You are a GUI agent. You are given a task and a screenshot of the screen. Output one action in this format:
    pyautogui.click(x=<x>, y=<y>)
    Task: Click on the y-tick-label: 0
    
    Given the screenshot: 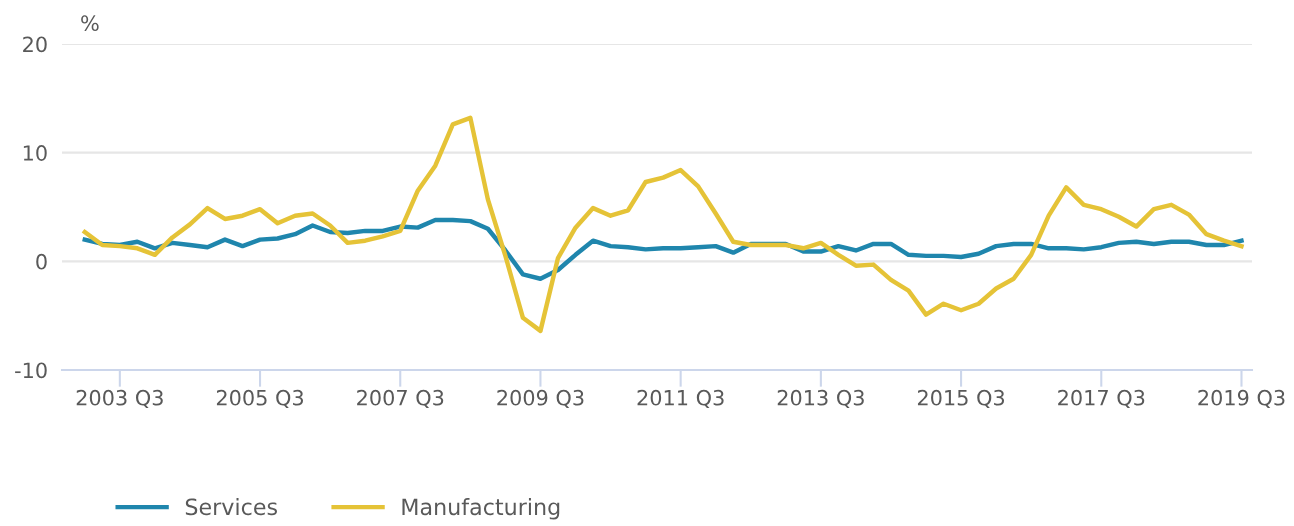 What is the action you would take?
    pyautogui.click(x=41, y=261)
    